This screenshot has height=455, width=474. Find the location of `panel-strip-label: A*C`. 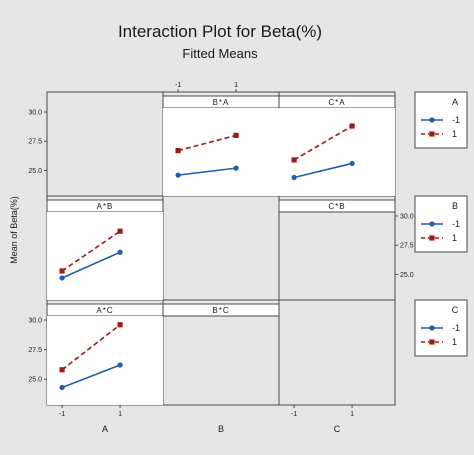

panel-strip-label: A*C is located at coordinates (104, 310).